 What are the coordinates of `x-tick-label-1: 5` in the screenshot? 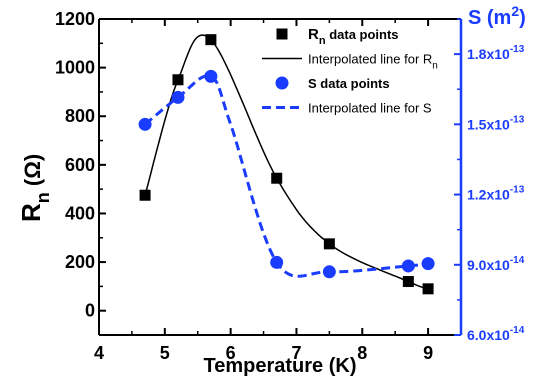 It's located at (165, 353).